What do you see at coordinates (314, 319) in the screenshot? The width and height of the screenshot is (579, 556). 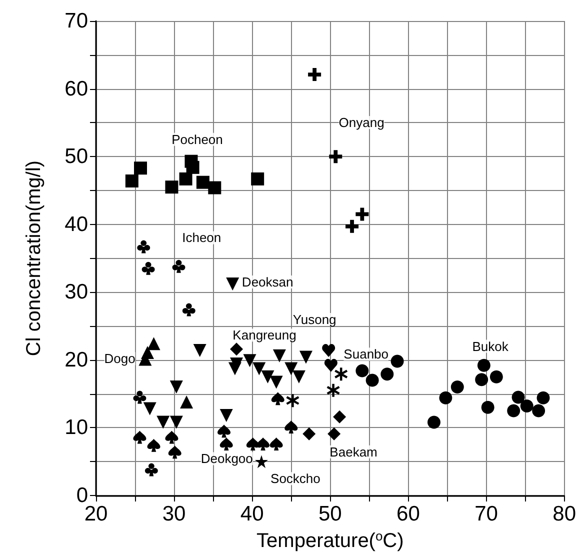 I see `series-label: Yusong` at bounding box center [314, 319].